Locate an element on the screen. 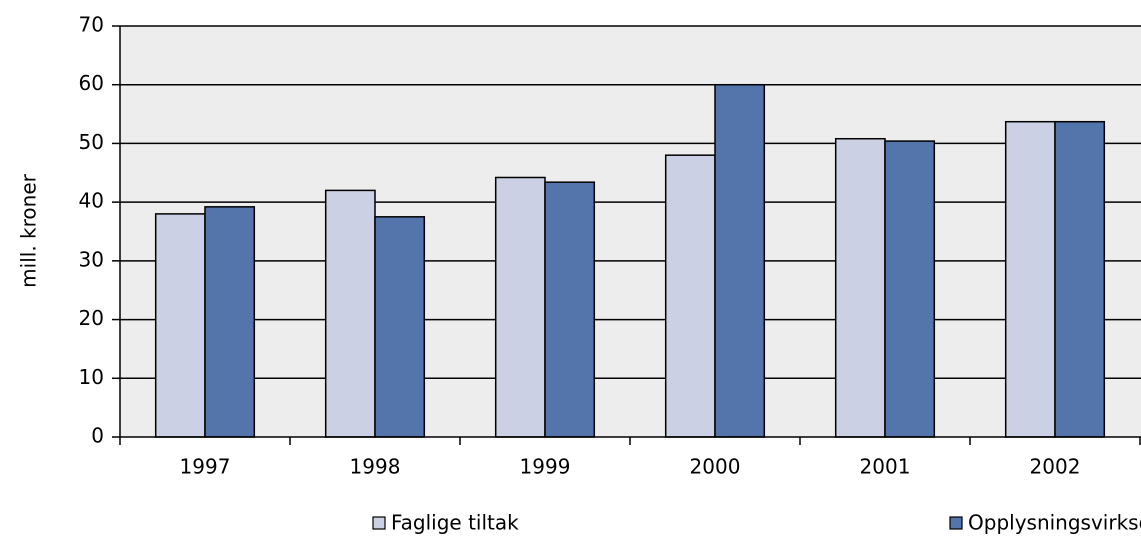 The width and height of the screenshot is (1141, 545). y-tick-label: 50 is located at coordinates (91, 142).